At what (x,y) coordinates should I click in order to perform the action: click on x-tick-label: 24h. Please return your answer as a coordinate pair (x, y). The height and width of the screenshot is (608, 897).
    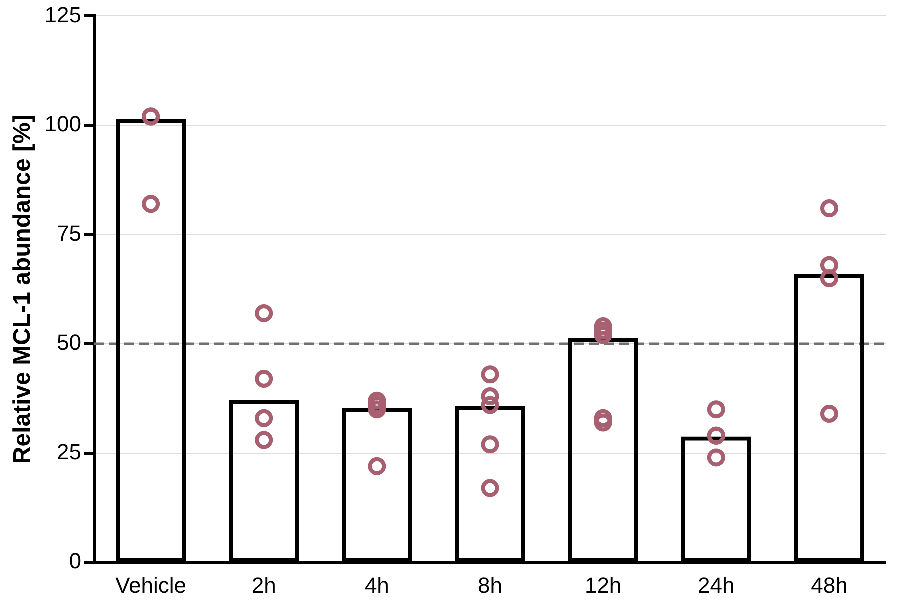
    Looking at the image, I should click on (716, 585).